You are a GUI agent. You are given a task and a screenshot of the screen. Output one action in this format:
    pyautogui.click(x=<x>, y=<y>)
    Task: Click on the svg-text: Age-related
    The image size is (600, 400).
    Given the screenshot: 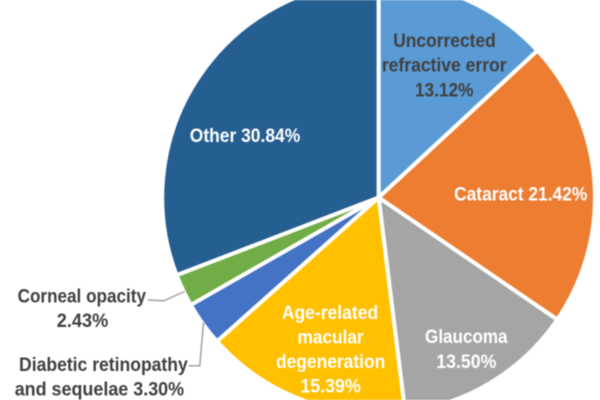 What is the action you would take?
    pyautogui.click(x=330, y=313)
    